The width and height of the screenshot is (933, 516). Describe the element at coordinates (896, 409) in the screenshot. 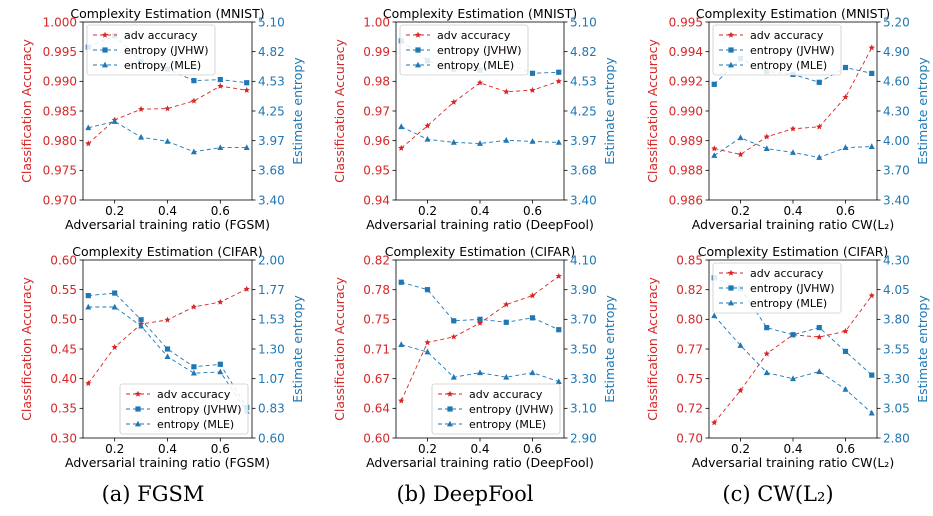

I see `y2-tick-label: 3.05` at that location.